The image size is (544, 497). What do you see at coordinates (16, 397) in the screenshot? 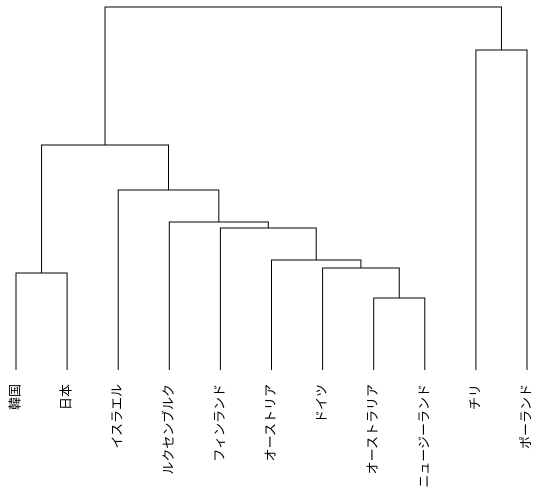
I see `leaf-label: 韓国` at bounding box center [16, 397].